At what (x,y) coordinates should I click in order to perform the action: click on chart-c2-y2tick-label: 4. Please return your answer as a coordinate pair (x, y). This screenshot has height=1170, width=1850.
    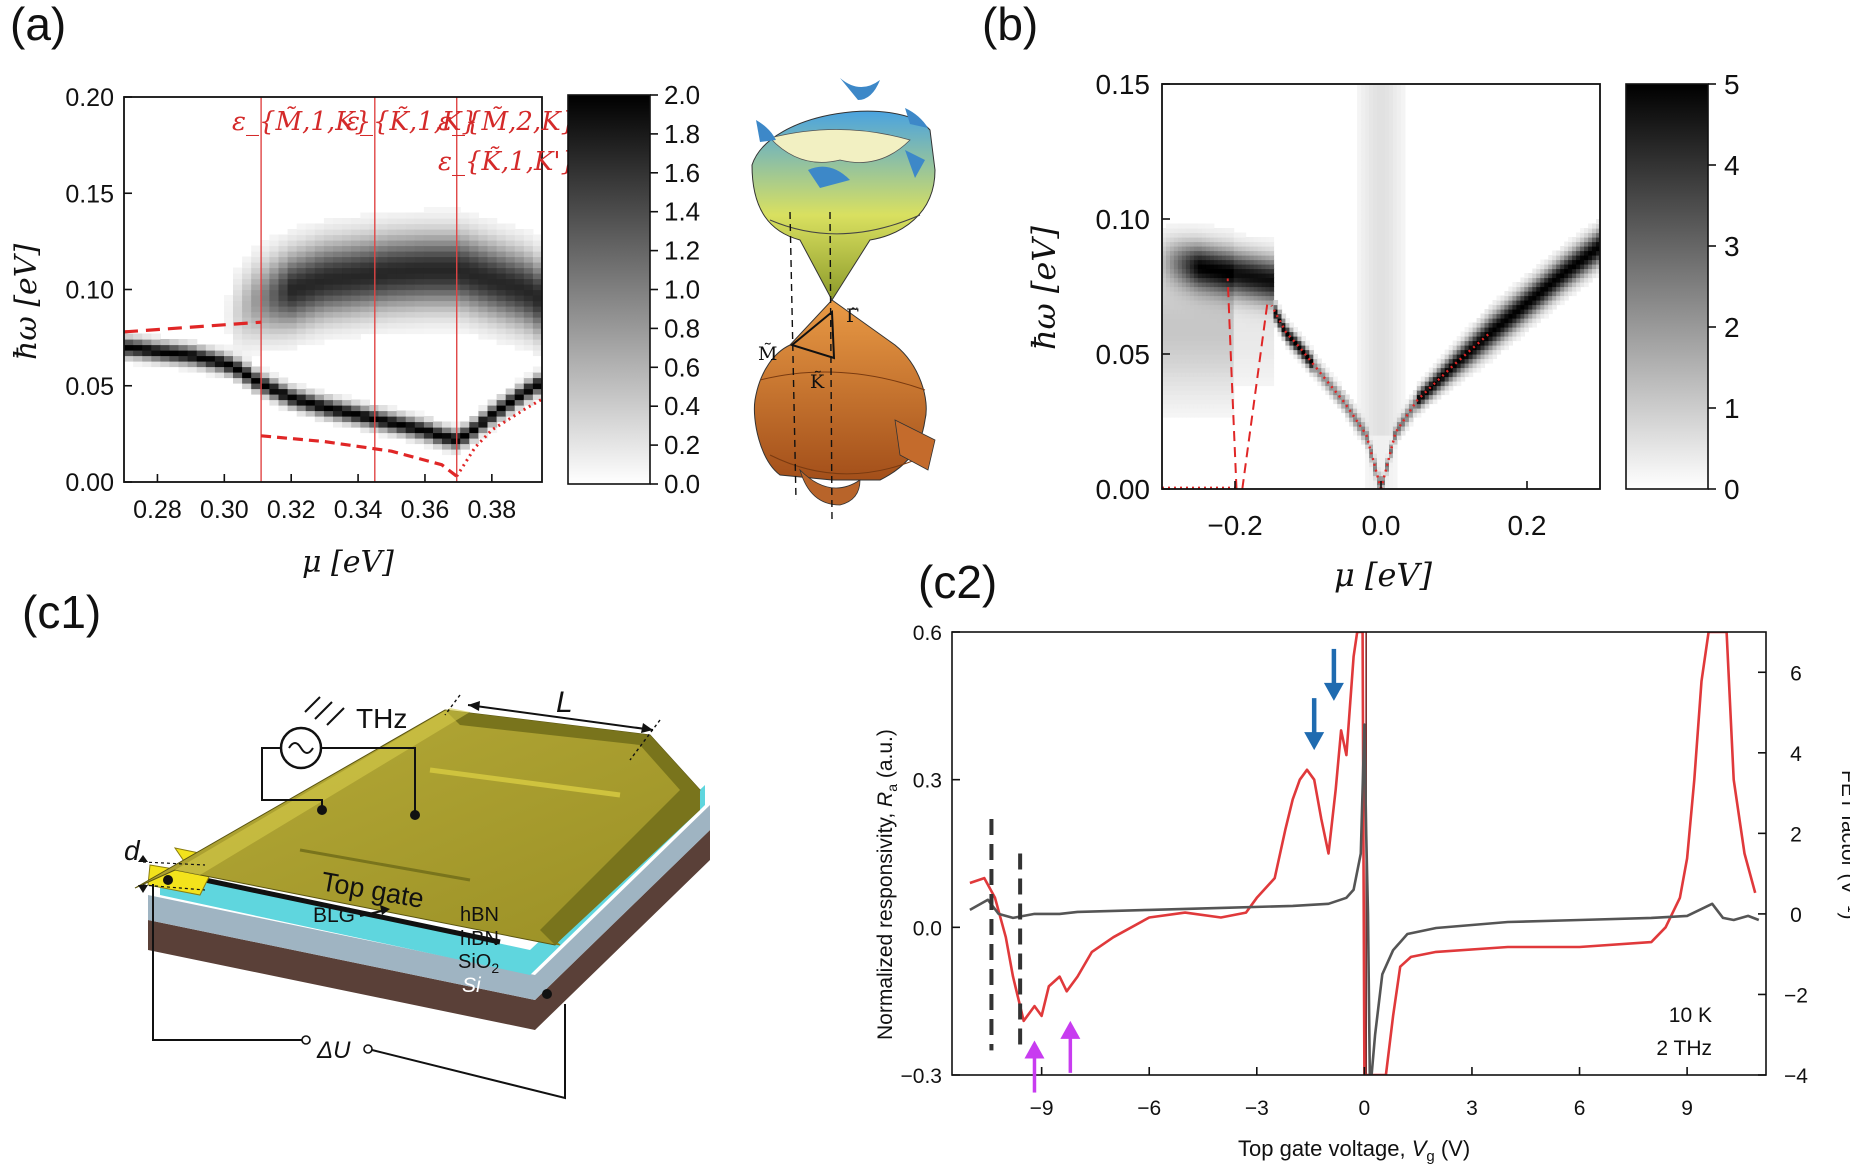
    Looking at the image, I should click on (1796, 754).